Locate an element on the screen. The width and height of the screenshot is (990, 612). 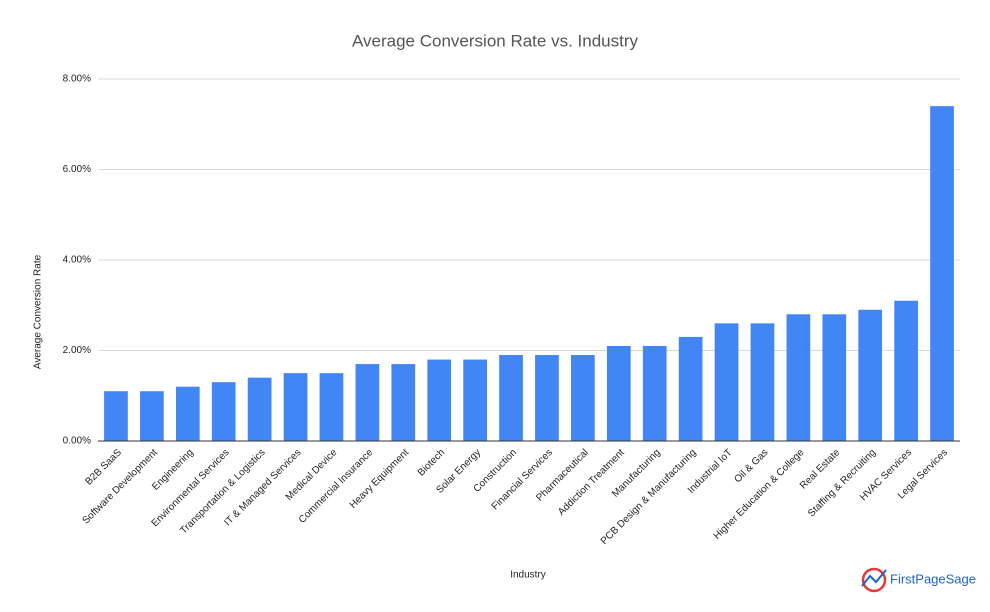
y-tick-label: 2.00% is located at coordinates (77, 350).